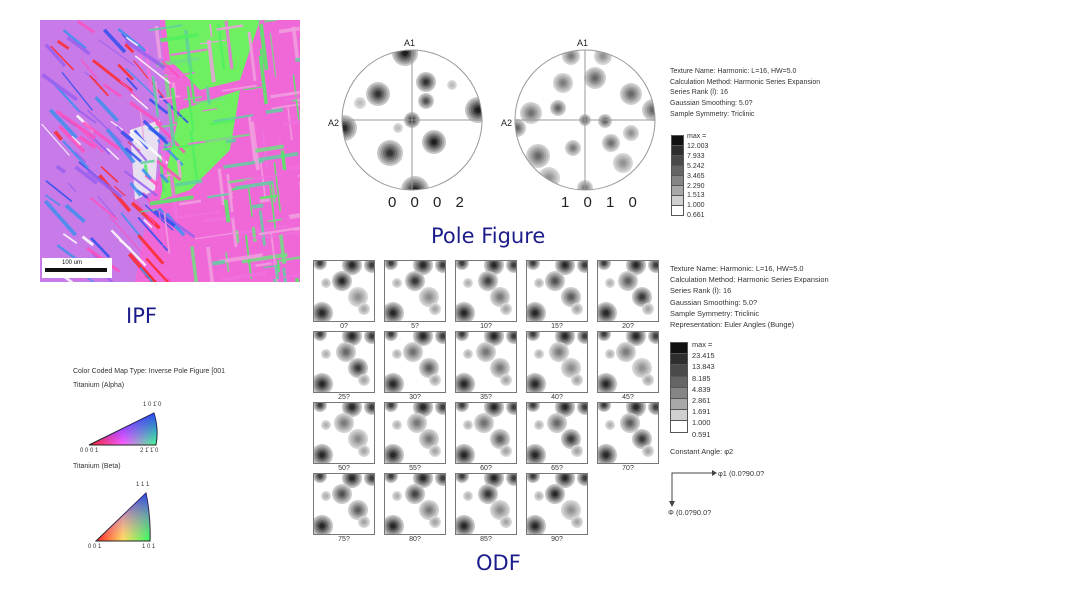 The image size is (1080, 608). What do you see at coordinates (628, 468) in the screenshot?
I see `odf-section-label: 70?` at bounding box center [628, 468].